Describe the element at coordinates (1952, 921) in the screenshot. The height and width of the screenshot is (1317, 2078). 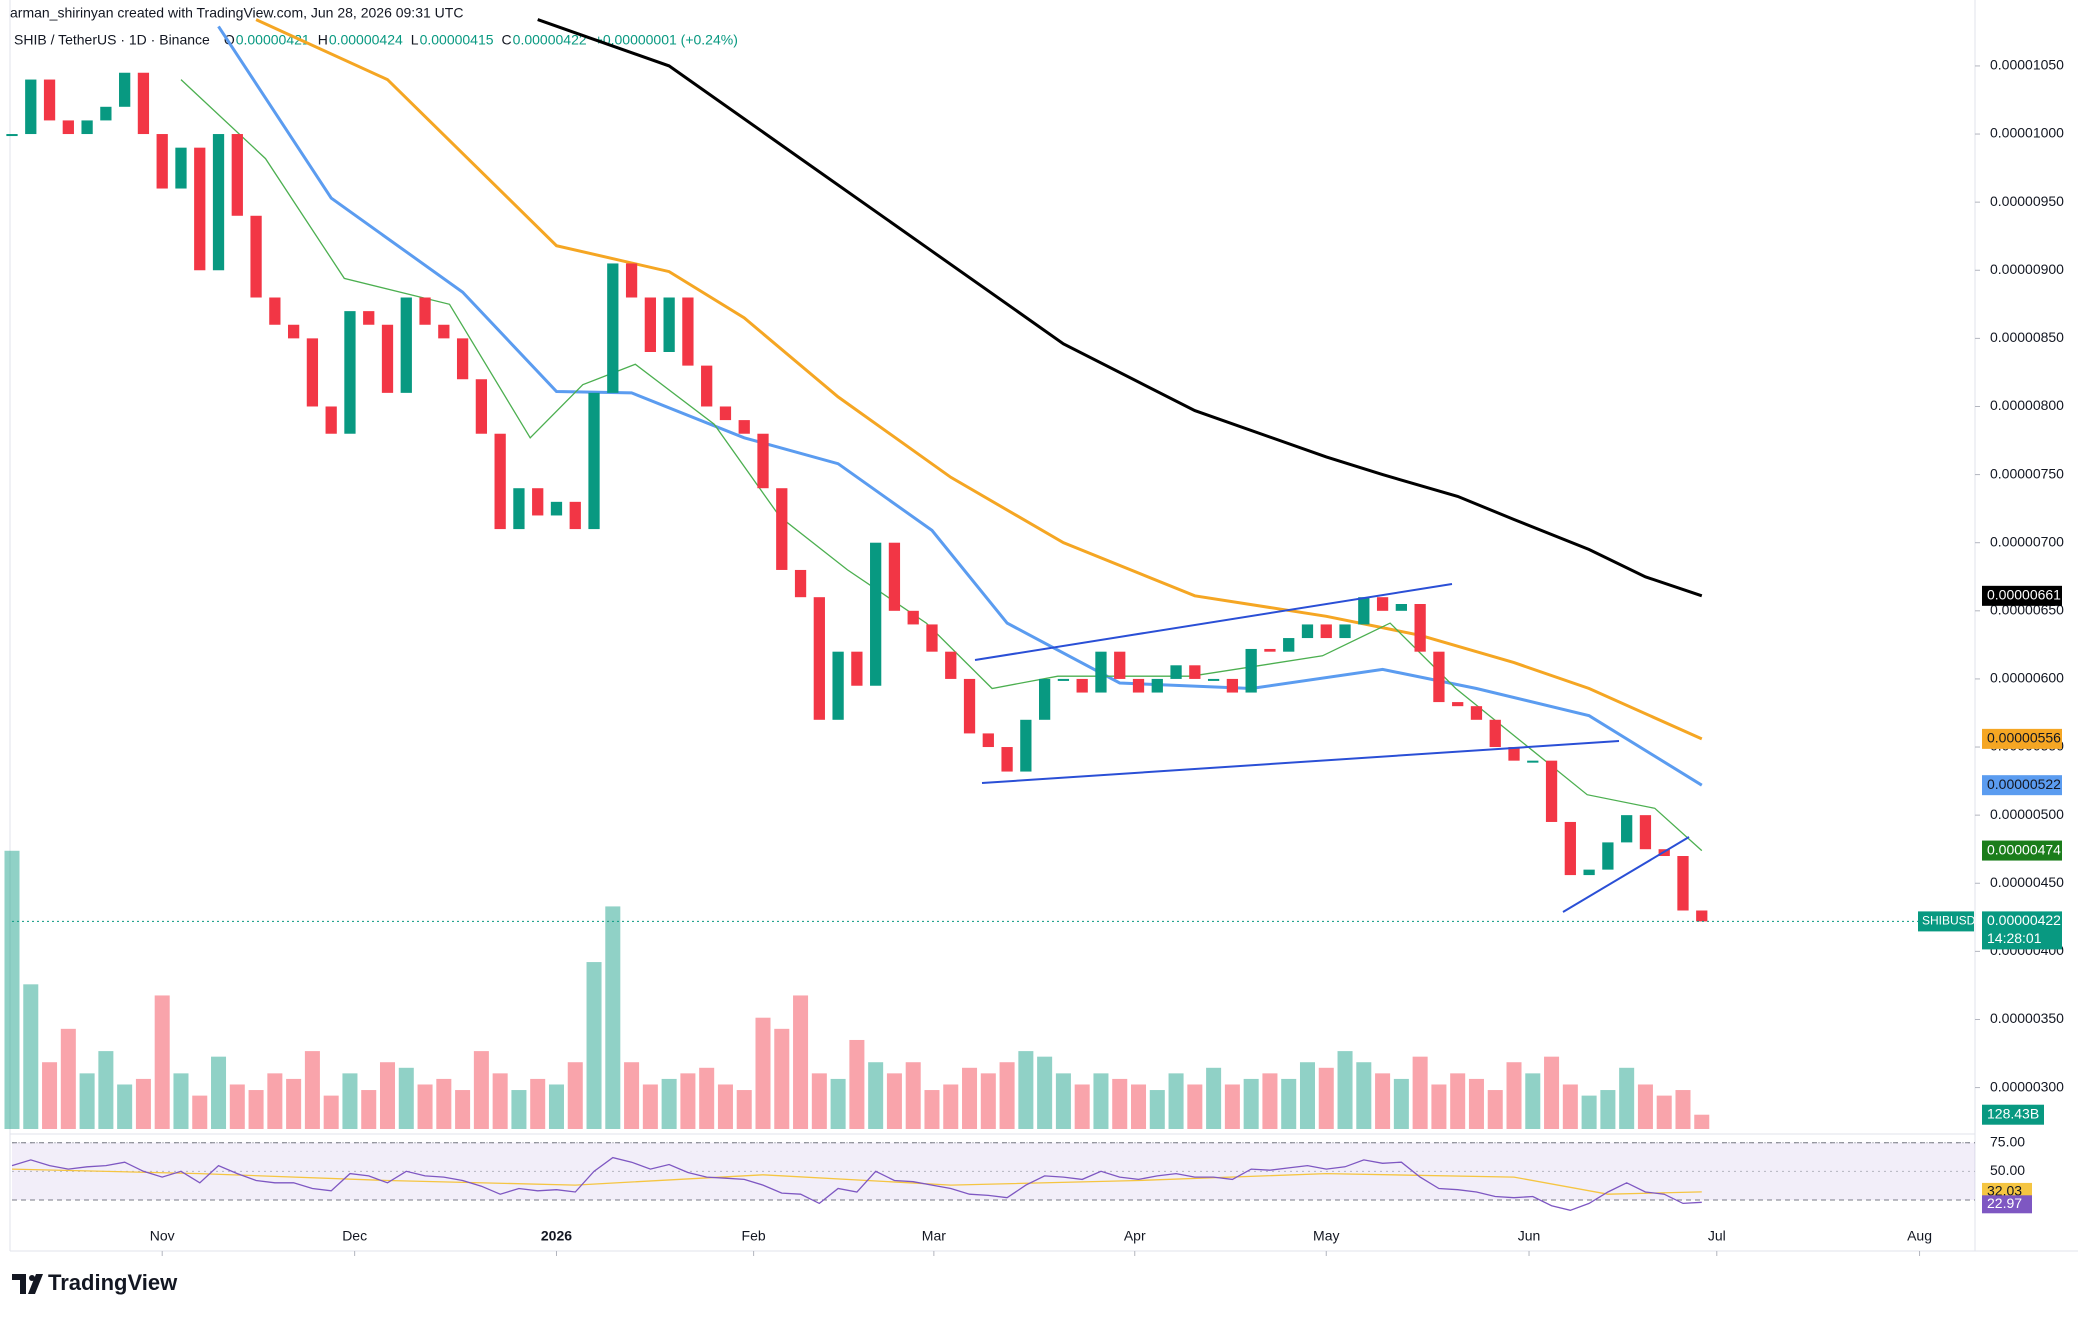
I see `symbol-label: SHIBUSDT` at that location.